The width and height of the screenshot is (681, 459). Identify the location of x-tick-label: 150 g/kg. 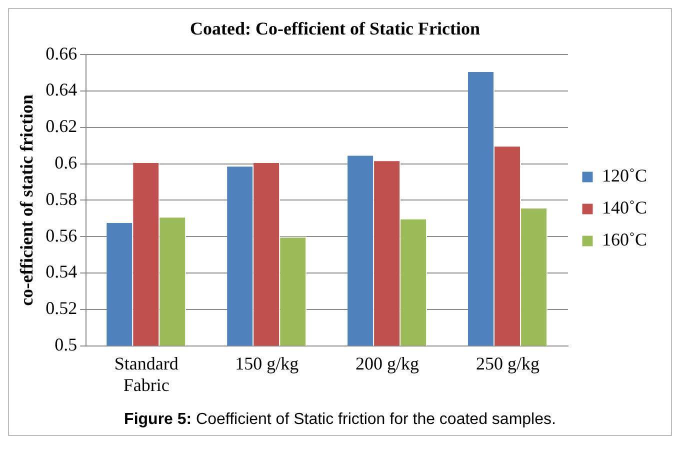
(267, 363).